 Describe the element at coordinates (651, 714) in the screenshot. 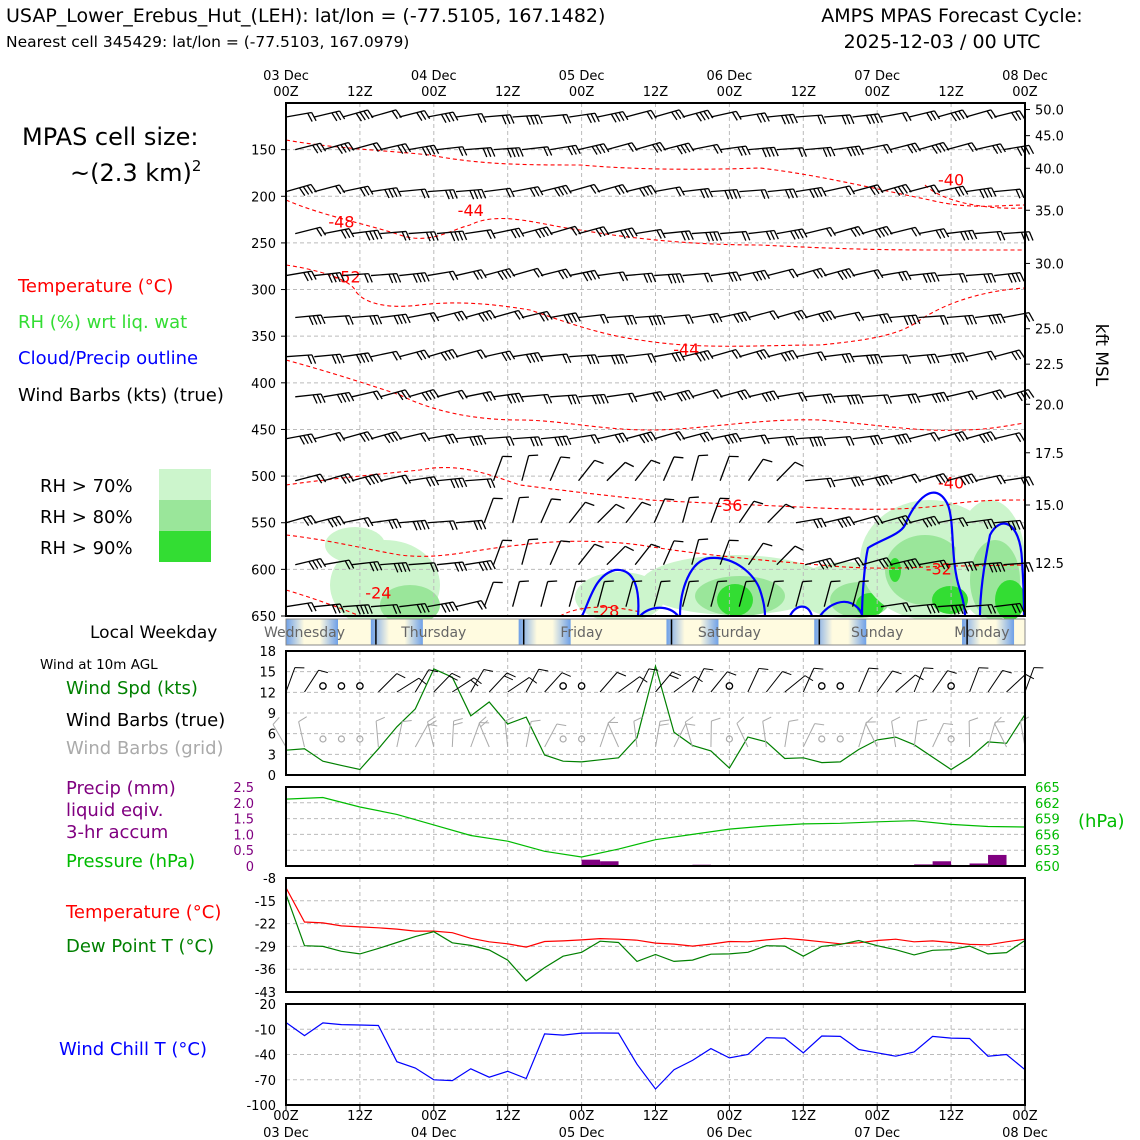

I see `wind-panel: 0 3 6 9 12 15 18` at that location.